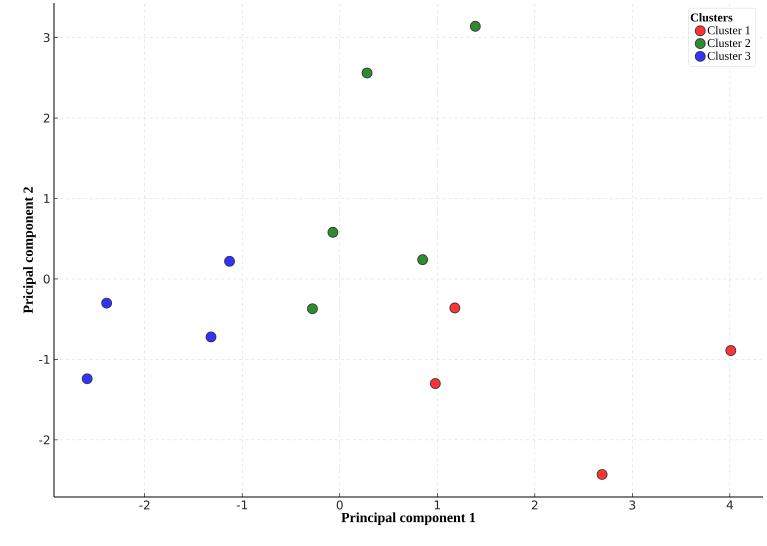  I want to click on x-tick-label: -1, so click(242, 505).